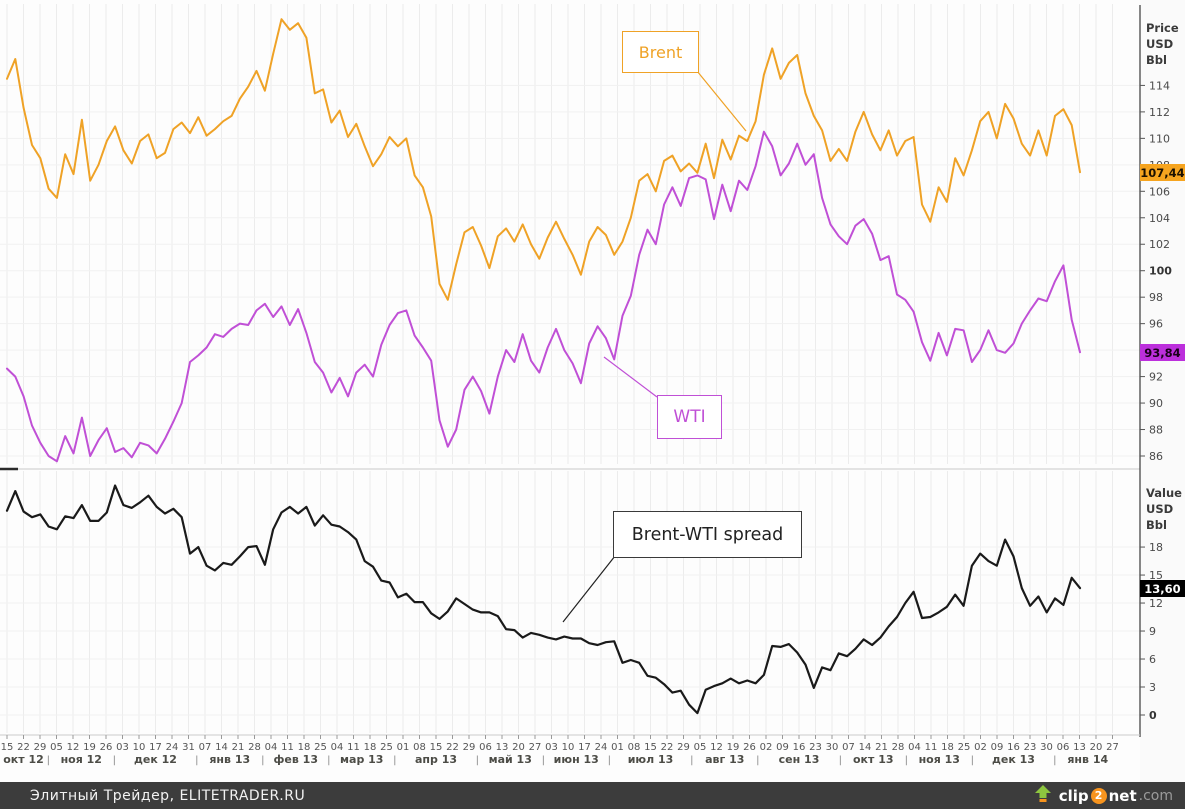  What do you see at coordinates (168, 795) in the screenshot?
I see `credit-text: Элитный Трейдер, ELITETRADER.RU` at bounding box center [168, 795].